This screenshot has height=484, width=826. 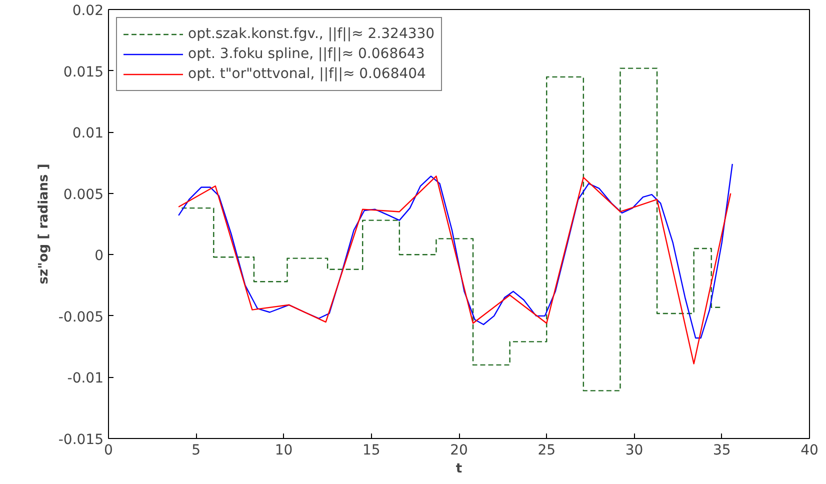 I want to click on y-tick-label: 0.015, so click(x=83, y=72).